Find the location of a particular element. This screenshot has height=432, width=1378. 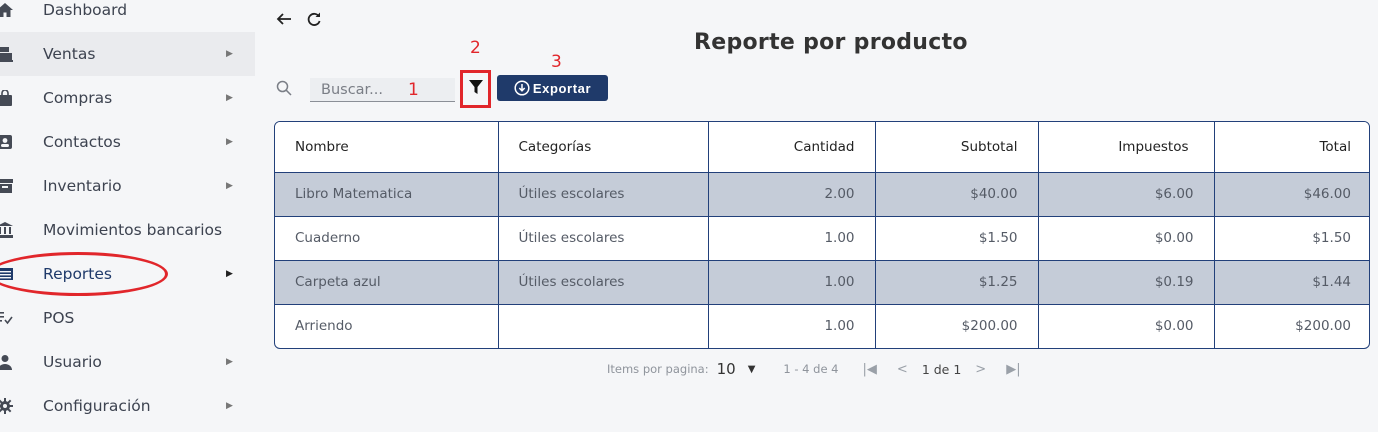

sidebar-item-reportes: Reportes ▶ is located at coordinates (127, 274).